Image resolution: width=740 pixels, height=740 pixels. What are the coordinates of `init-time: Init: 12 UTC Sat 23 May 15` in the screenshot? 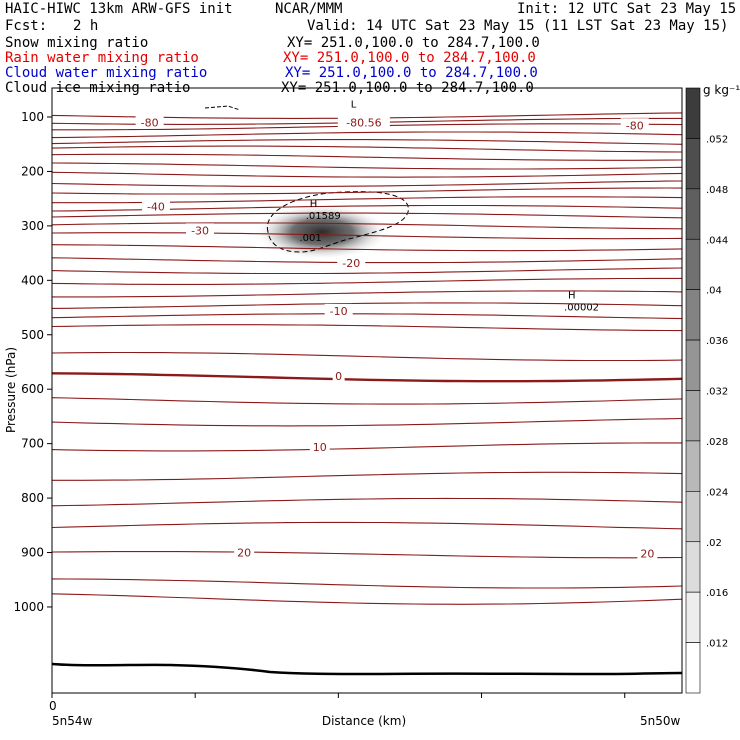 It's located at (627, 9).